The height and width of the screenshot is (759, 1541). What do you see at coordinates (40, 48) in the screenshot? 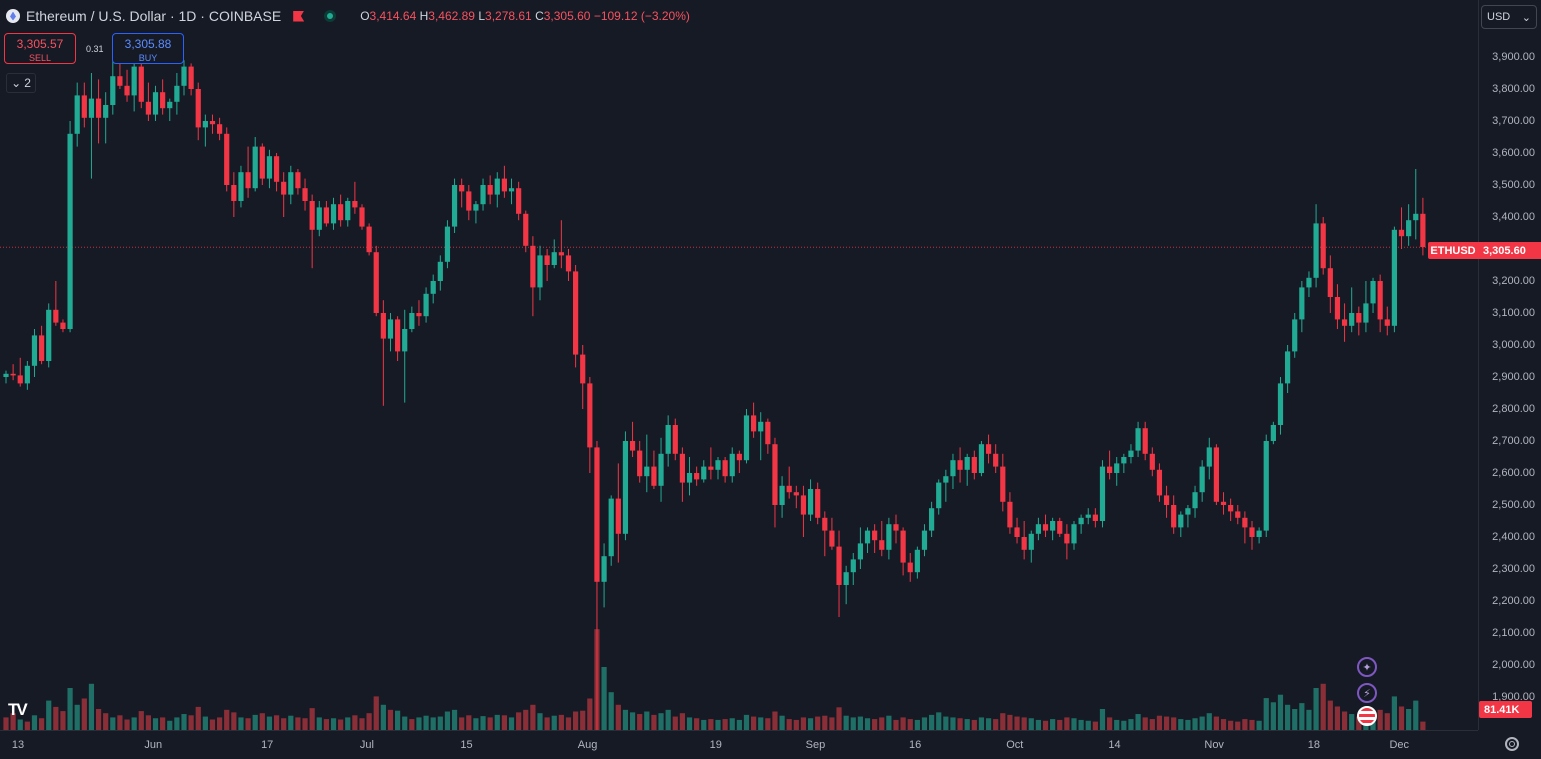
I see `sell-button: 3,305.57 SELL` at bounding box center [40, 48].